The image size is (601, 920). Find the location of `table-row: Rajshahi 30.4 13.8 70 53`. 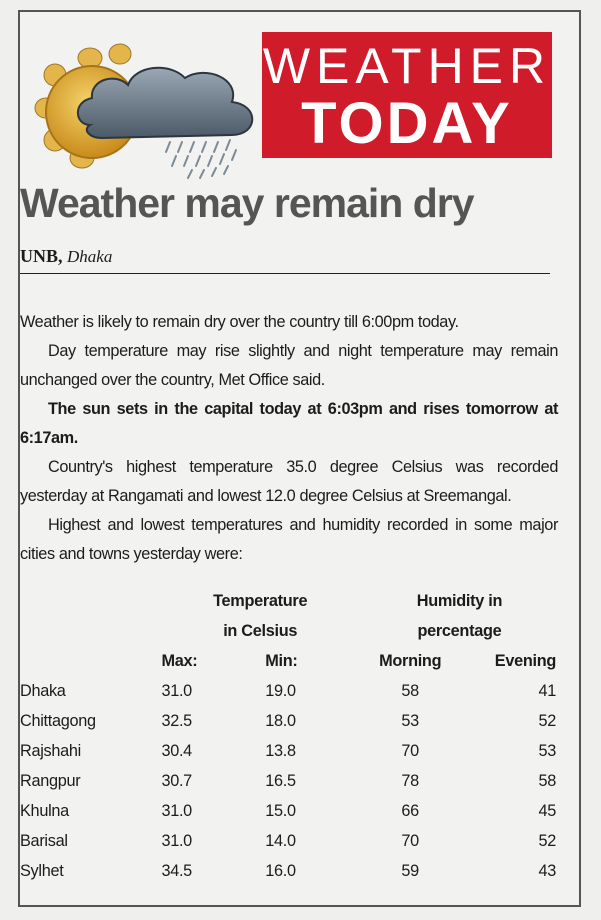

table-row: Rajshahi 30.4 13.8 70 53 is located at coordinates (288, 751).